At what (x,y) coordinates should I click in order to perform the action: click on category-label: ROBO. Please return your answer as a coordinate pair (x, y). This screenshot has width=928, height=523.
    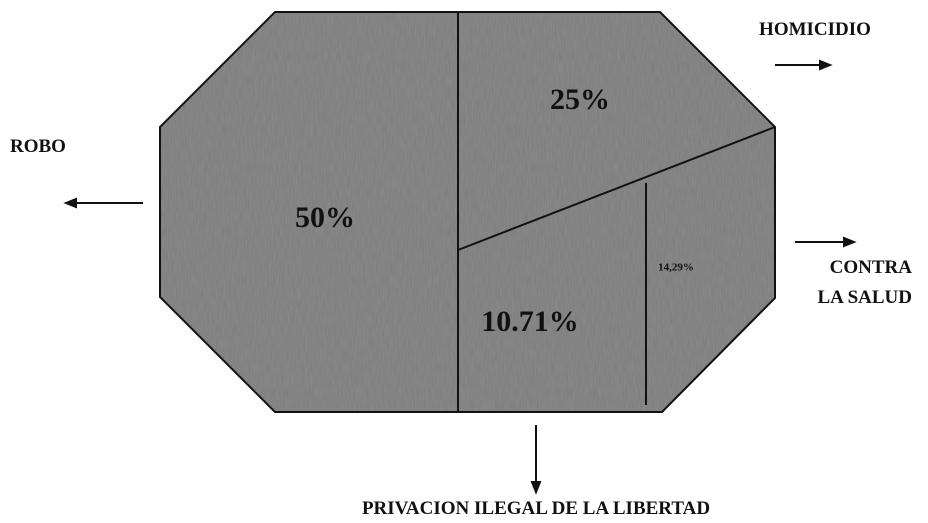
    Looking at the image, I should click on (38, 146).